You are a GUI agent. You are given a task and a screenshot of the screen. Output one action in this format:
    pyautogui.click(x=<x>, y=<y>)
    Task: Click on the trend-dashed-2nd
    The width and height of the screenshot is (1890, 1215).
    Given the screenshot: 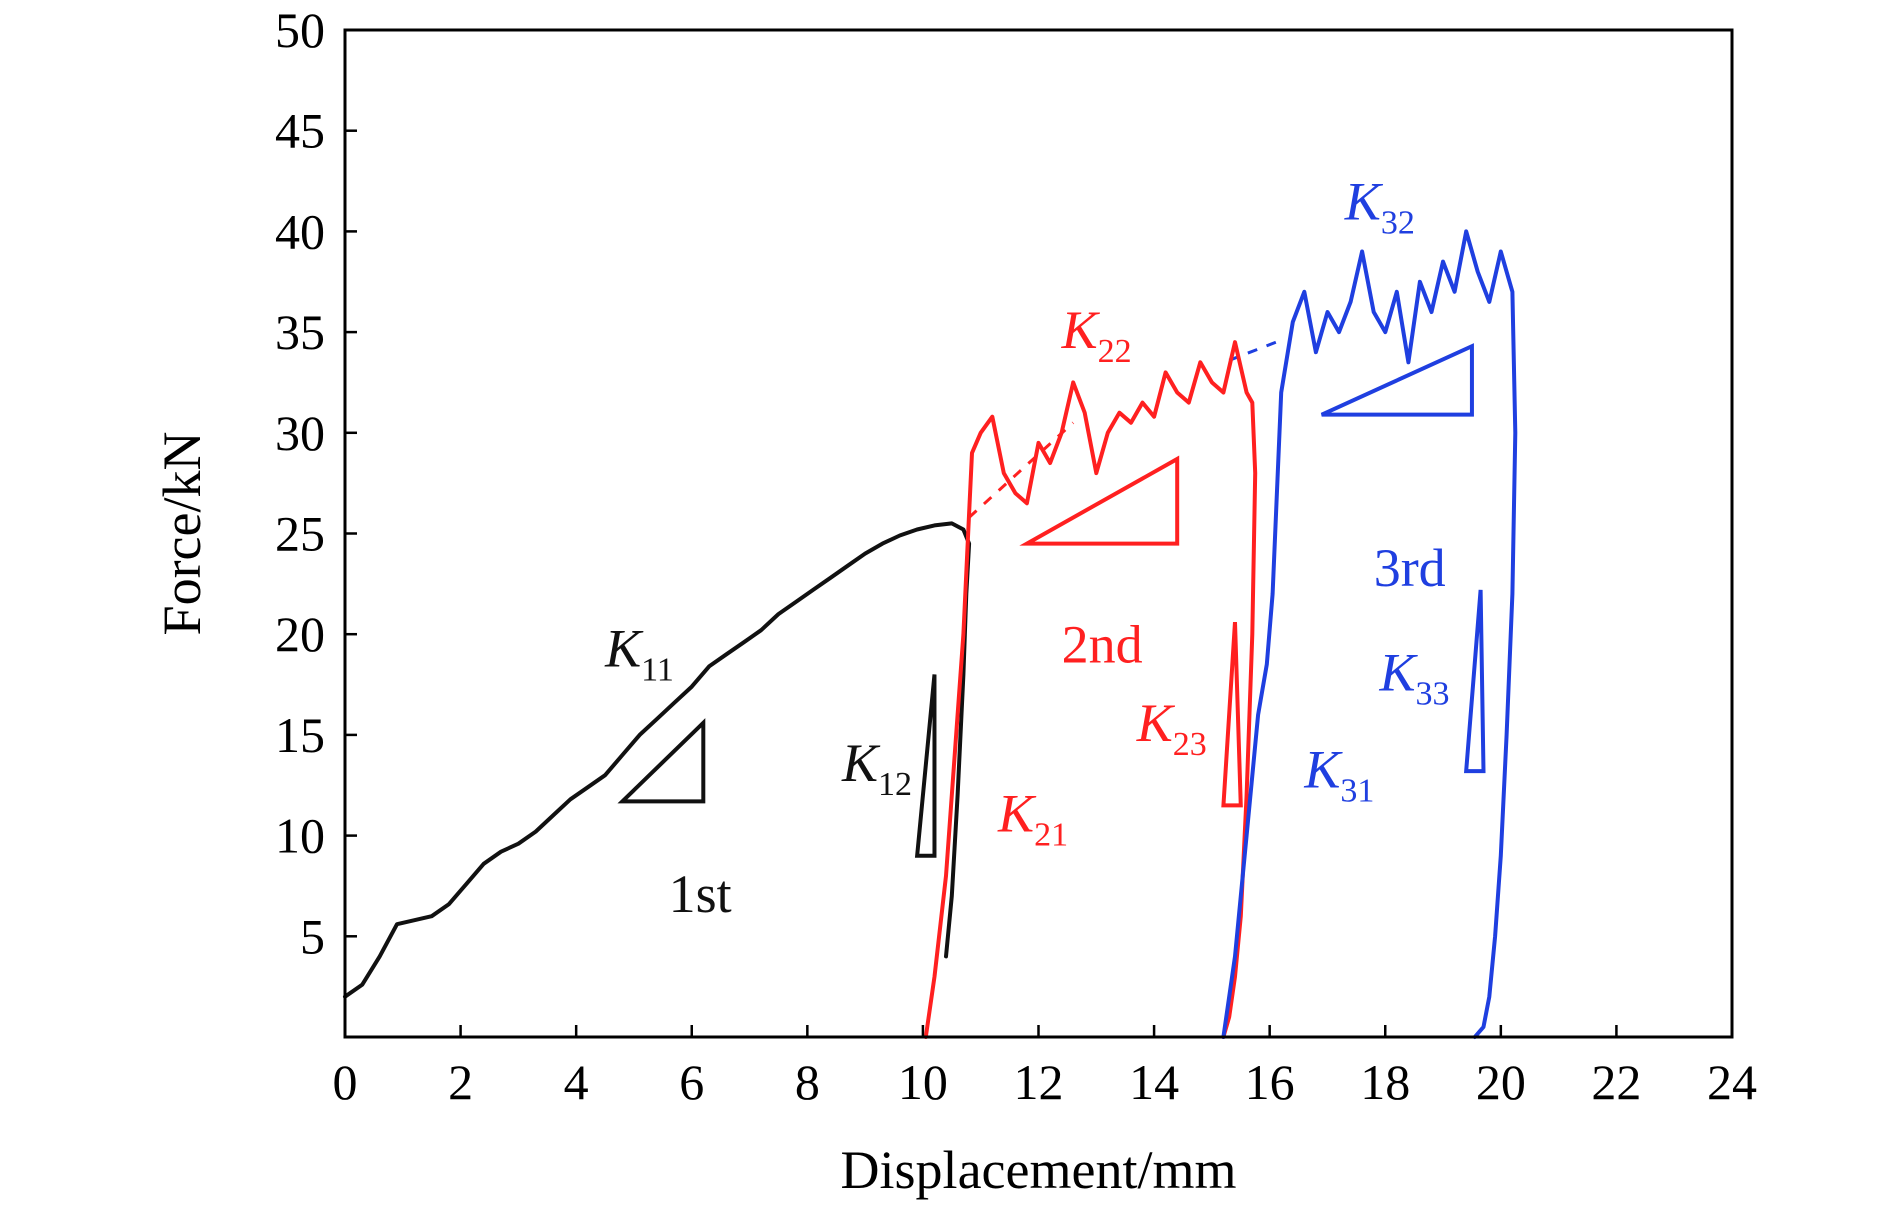 What is the action you would take?
    pyautogui.click(x=1021, y=470)
    